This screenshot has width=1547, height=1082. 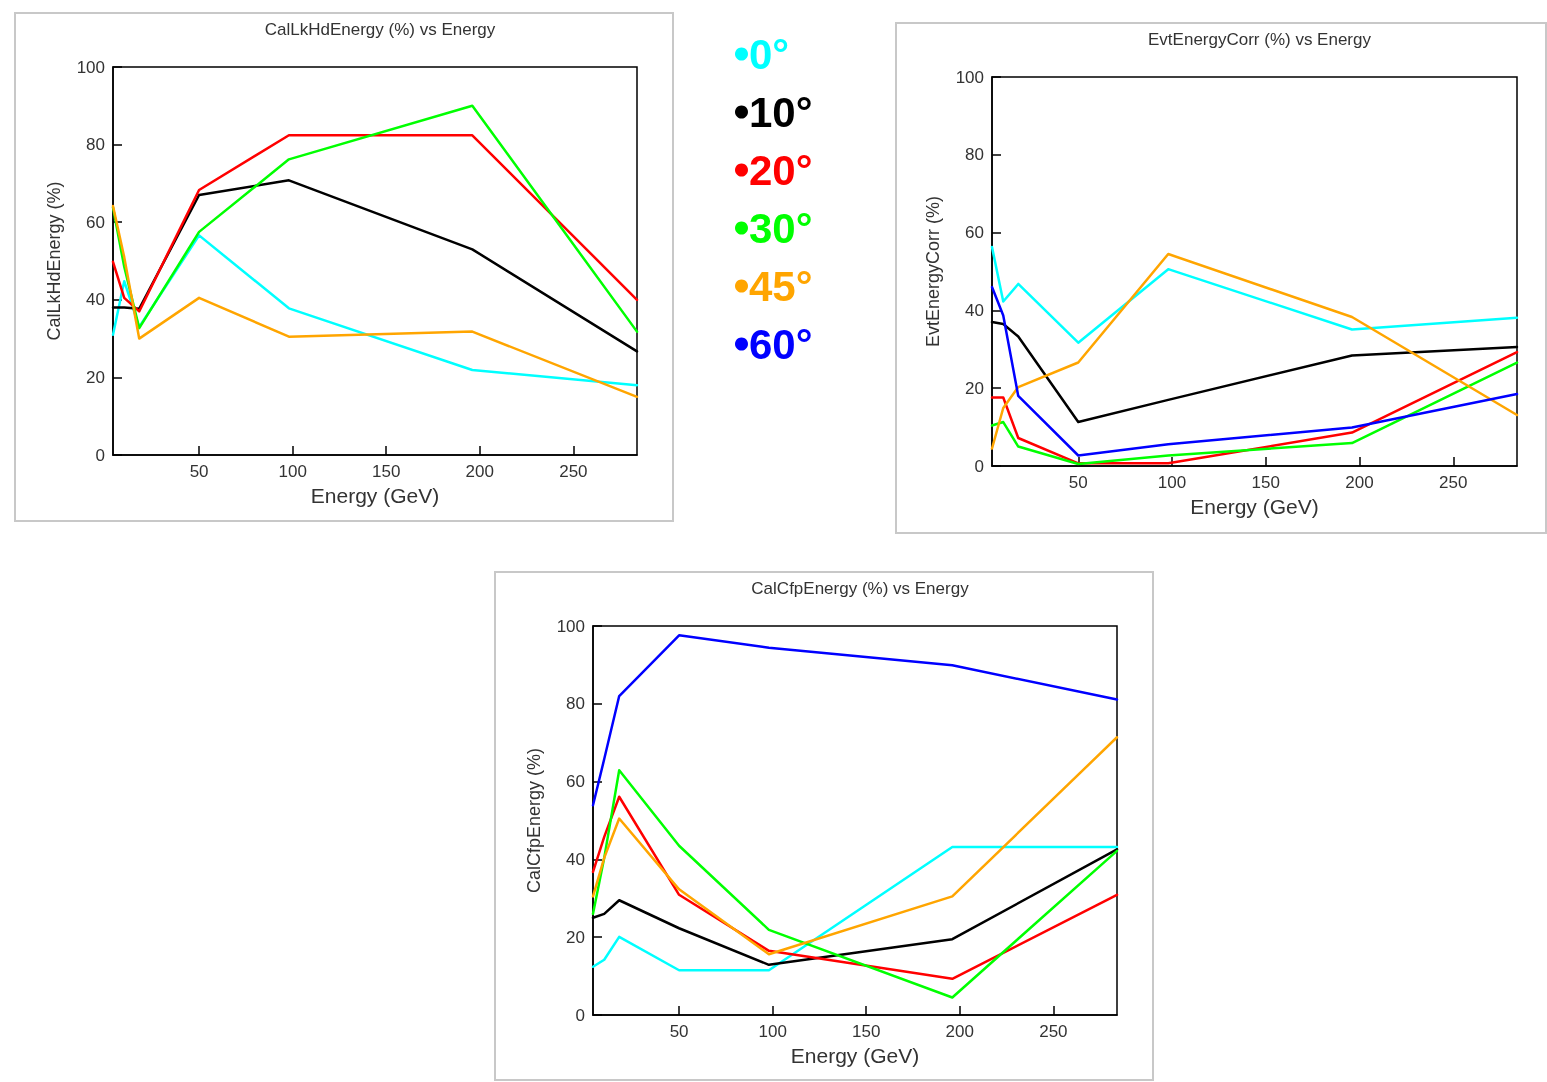 I want to click on chart-title: CalLkHdEnergy (%) vs Energy, so click(x=380, y=29).